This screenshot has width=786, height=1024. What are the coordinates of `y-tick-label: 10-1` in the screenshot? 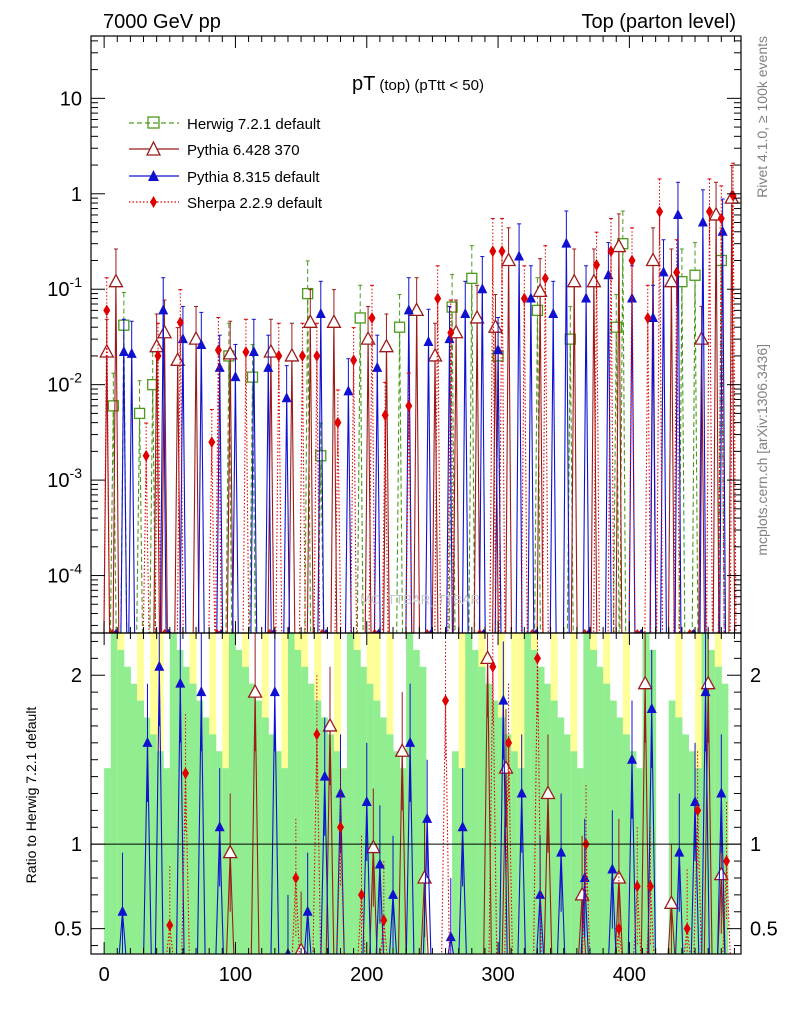 It's located at (64, 287).